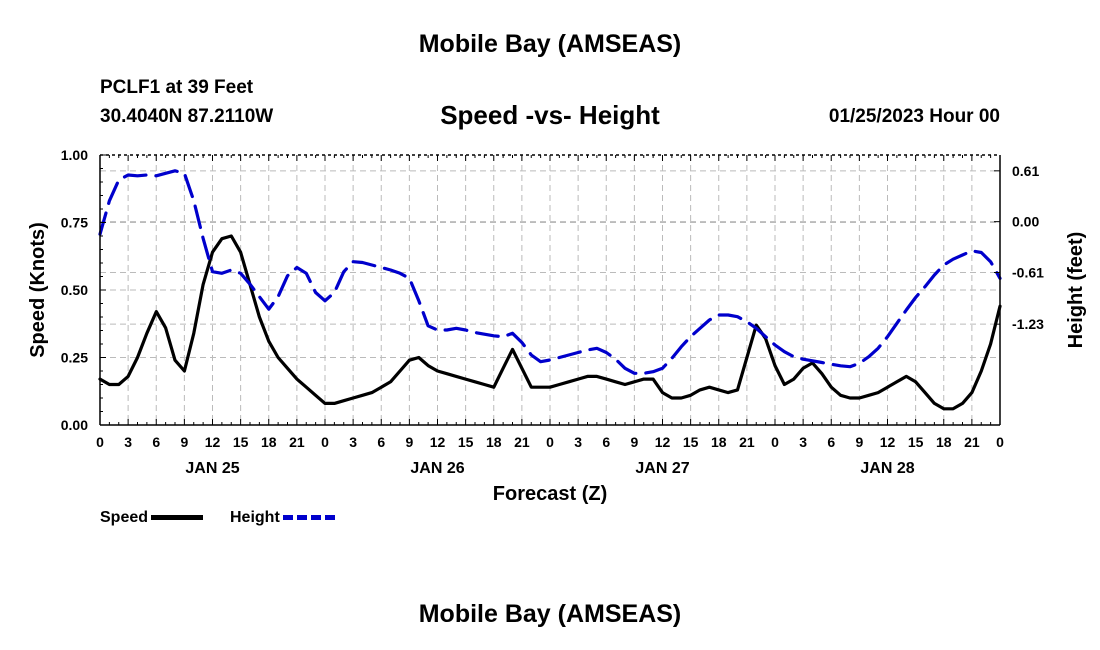 Image resolution: width=1100 pixels, height=650 pixels. Describe the element at coordinates (550, 614) in the screenshot. I see `second-chart-title: Mobile Bay (AMSEAS)` at that location.